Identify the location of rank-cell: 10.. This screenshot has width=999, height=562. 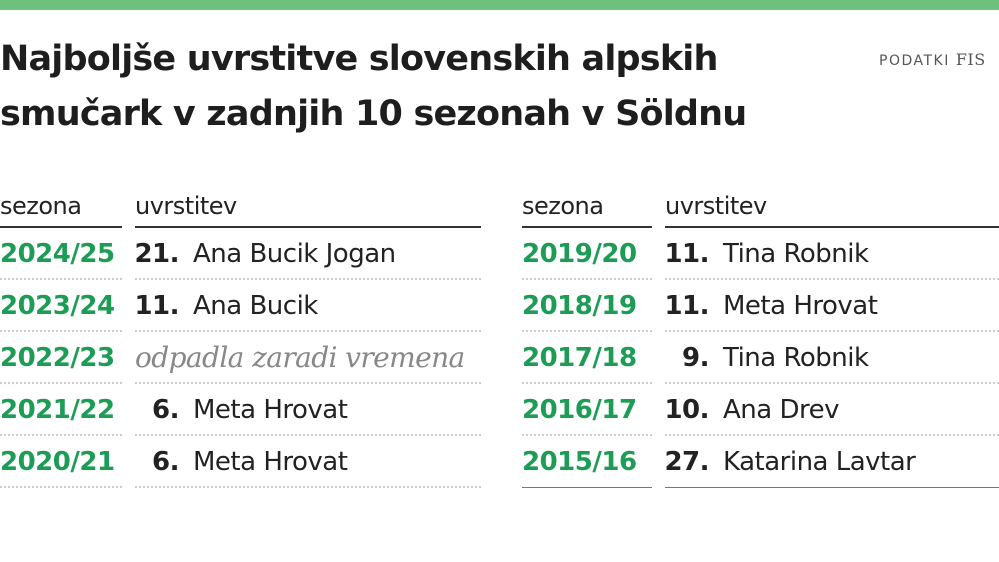
(686, 410).